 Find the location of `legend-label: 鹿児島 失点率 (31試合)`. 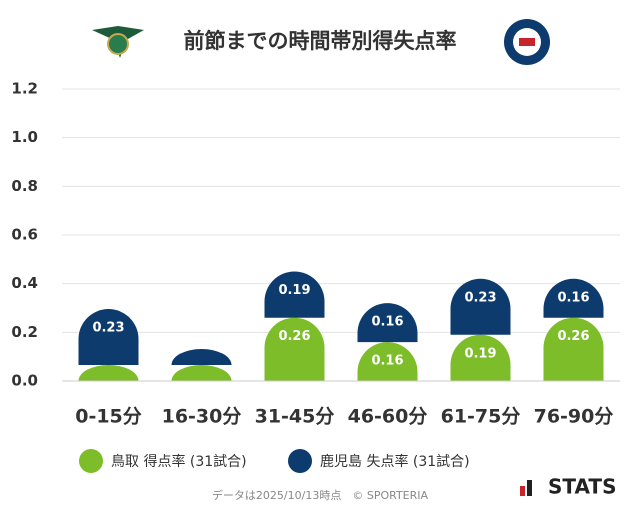

legend-label: 鹿児島 失点率 (31試合) is located at coordinates (395, 461).